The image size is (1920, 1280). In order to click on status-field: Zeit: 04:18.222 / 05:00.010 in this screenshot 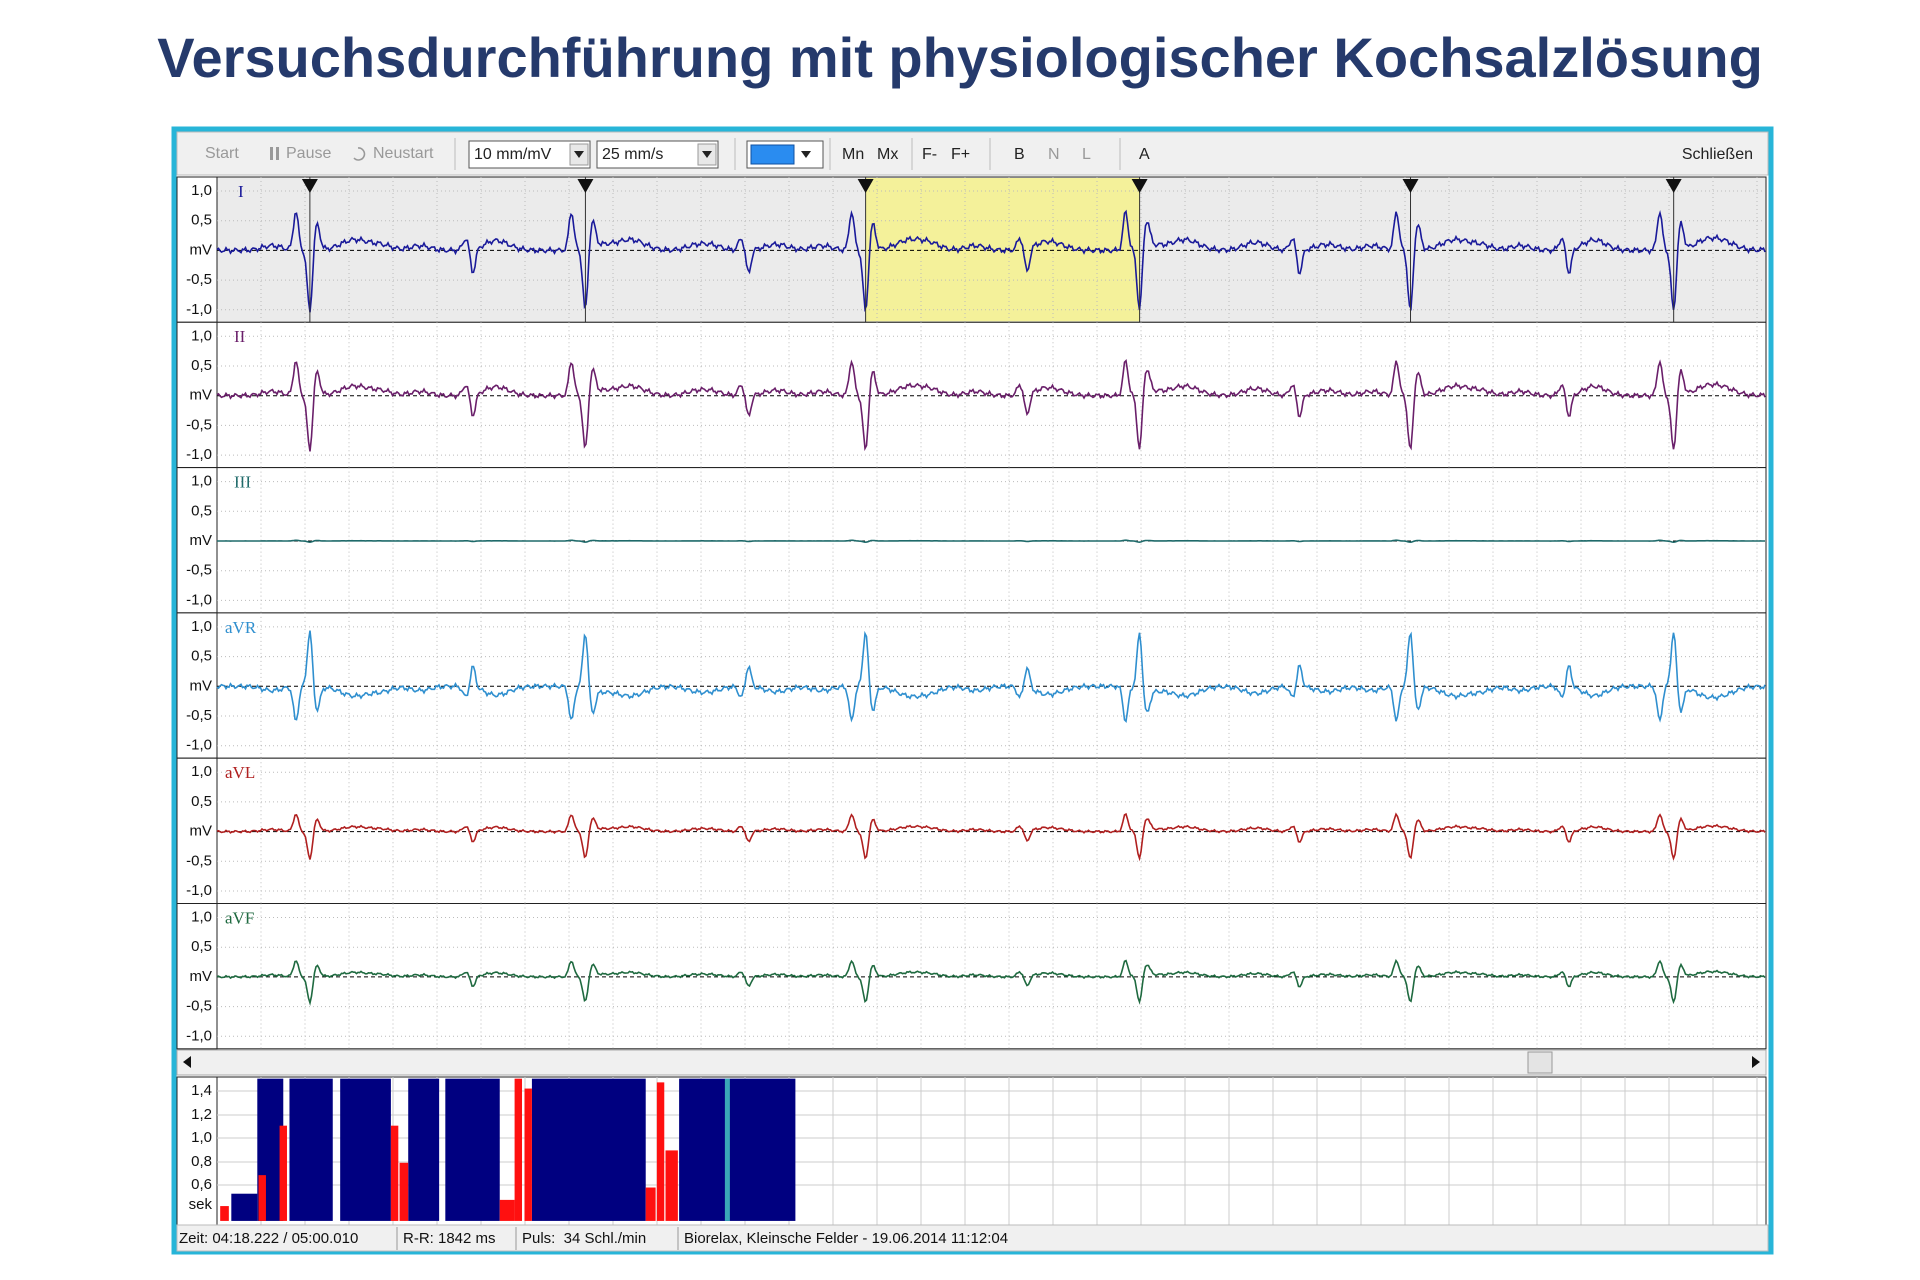, I will do `click(268, 1238)`.